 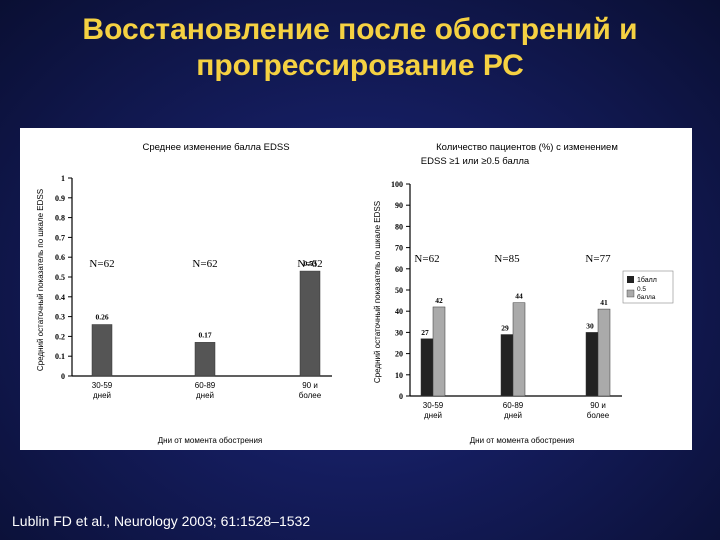 What do you see at coordinates (399, 290) in the screenshot?
I see `y-tick-label: 50` at bounding box center [399, 290].